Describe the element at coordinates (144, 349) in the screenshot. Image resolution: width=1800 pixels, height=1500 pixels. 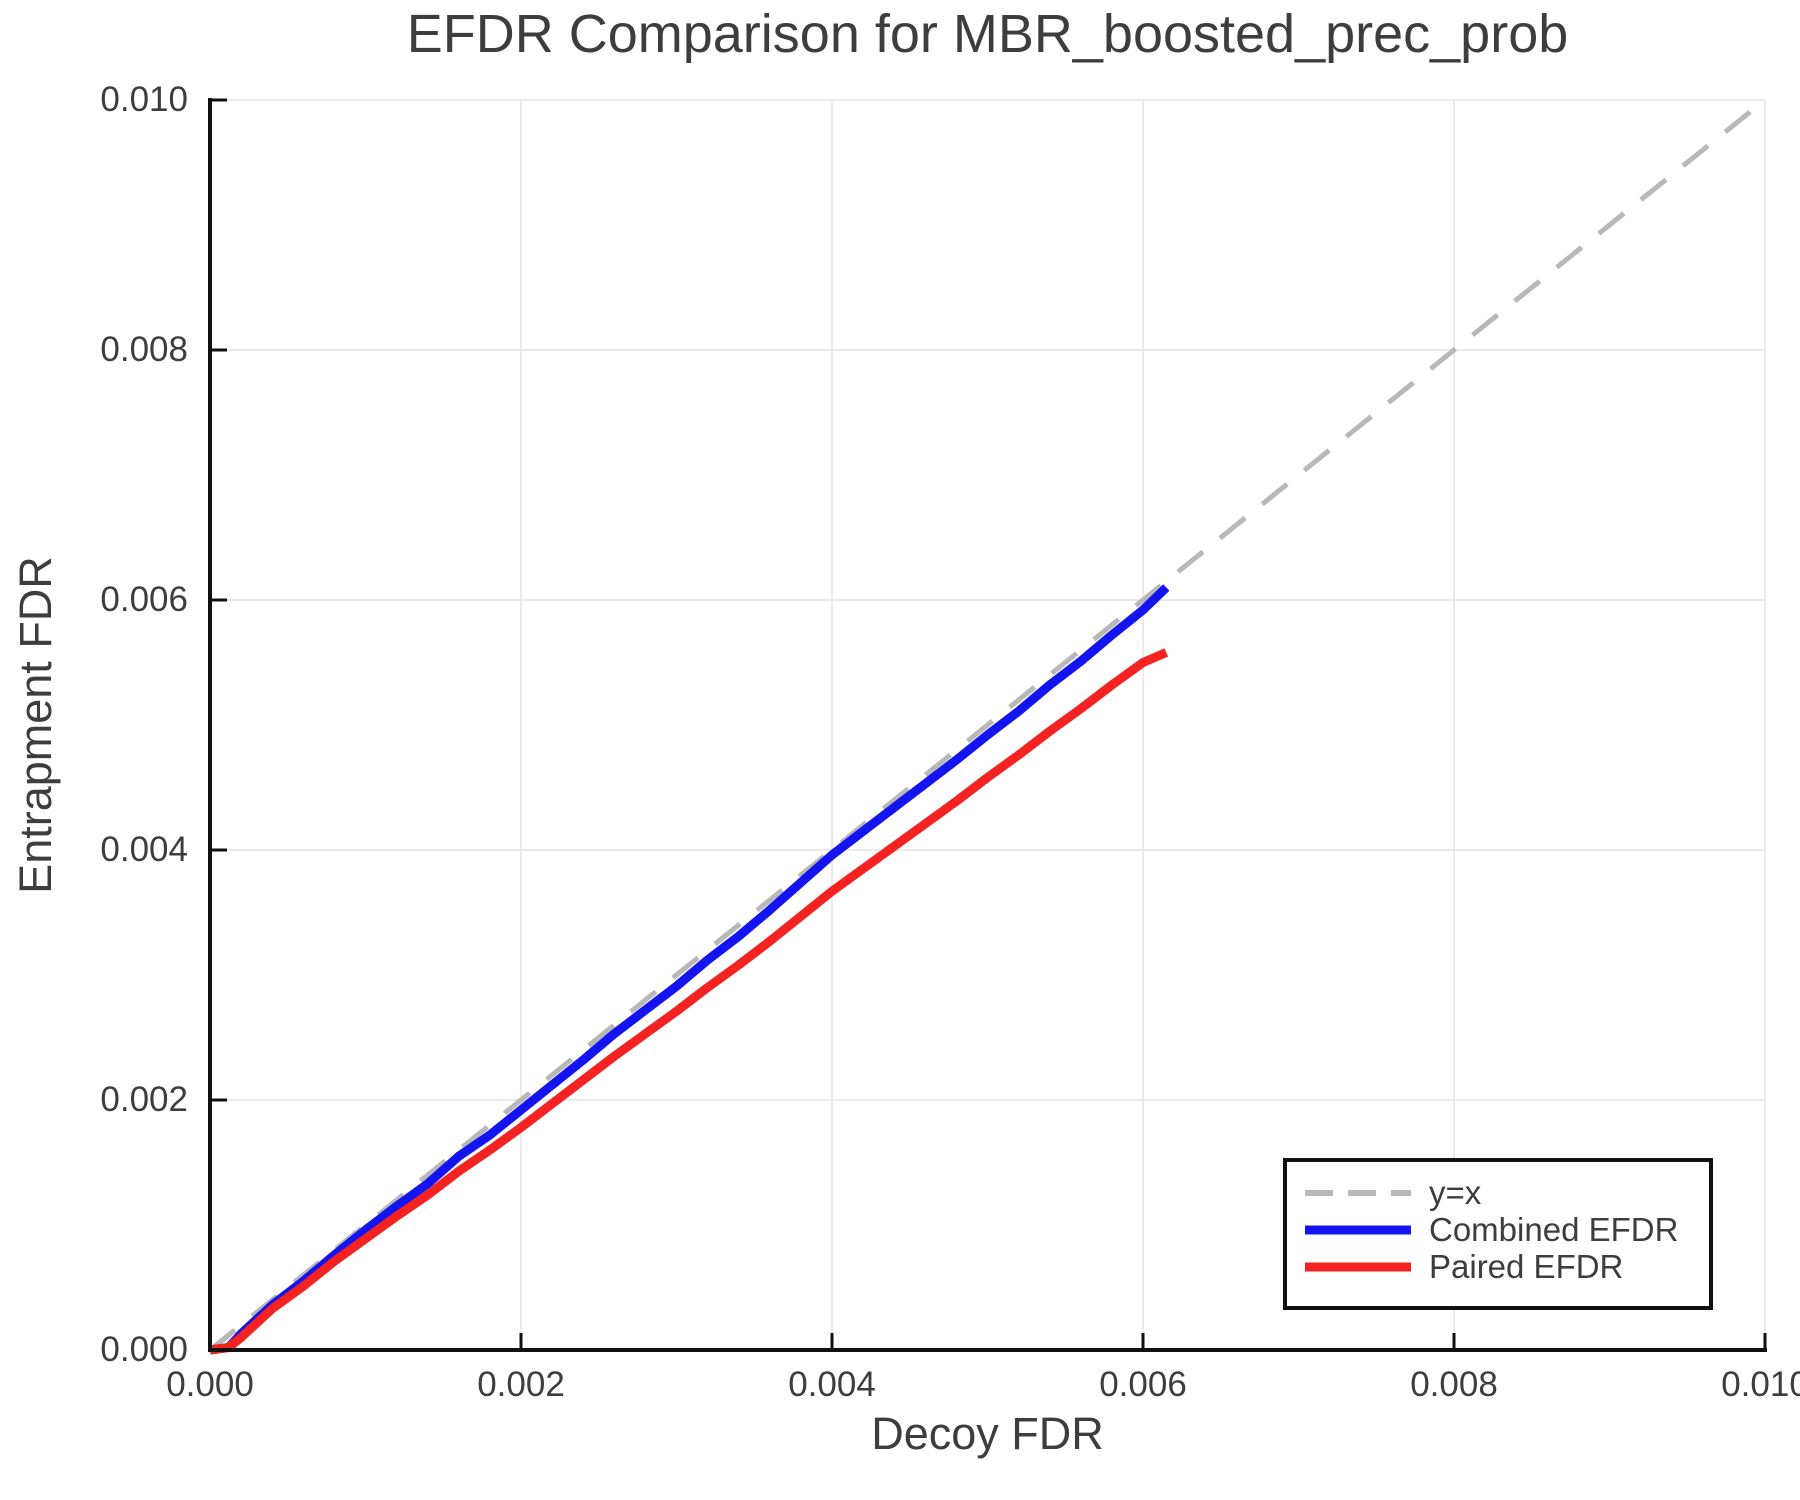
I see `y-tick-label: 0.008` at that location.